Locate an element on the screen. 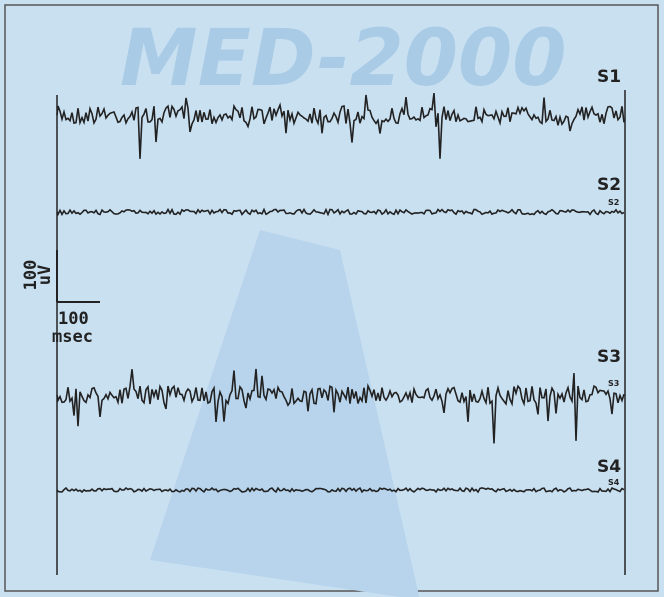 This screenshot has height=597, width=664. trace-label: S2 is located at coordinates (609, 185).